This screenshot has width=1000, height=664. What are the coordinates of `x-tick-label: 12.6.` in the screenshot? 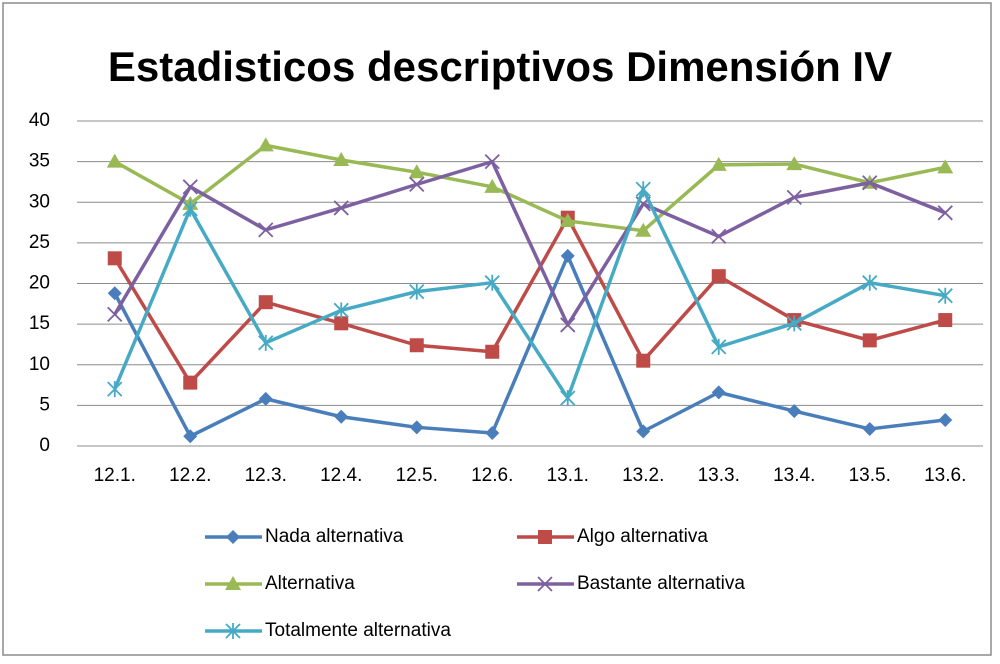 It's located at (492, 475).